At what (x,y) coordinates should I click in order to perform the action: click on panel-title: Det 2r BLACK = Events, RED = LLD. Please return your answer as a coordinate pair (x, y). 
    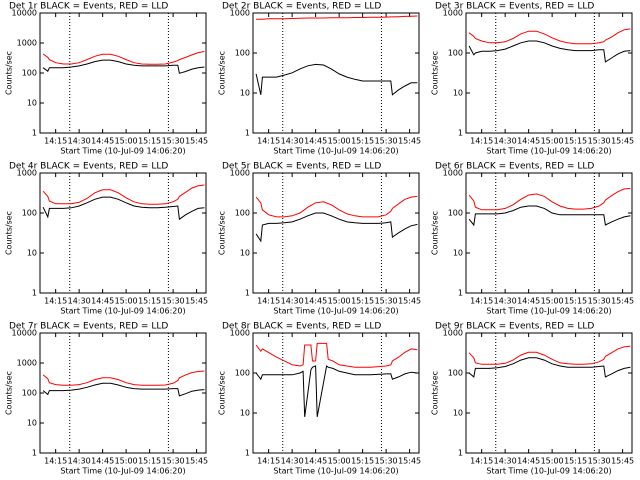
    Looking at the image, I should click on (301, 7).